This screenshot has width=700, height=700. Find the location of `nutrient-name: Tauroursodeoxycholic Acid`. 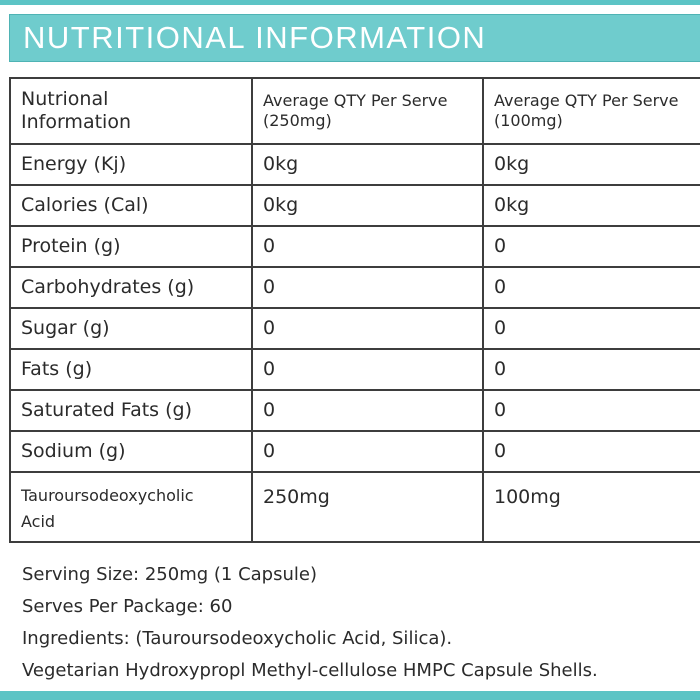

nutrient-name: Tauroursodeoxycholic Acid is located at coordinates (131, 507).